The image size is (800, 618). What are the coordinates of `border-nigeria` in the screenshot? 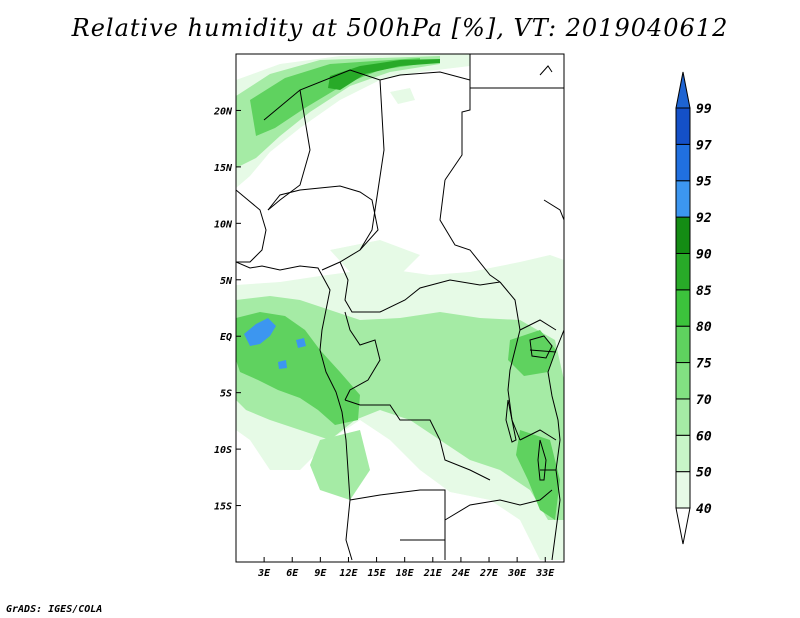 It's located at (323, 228).